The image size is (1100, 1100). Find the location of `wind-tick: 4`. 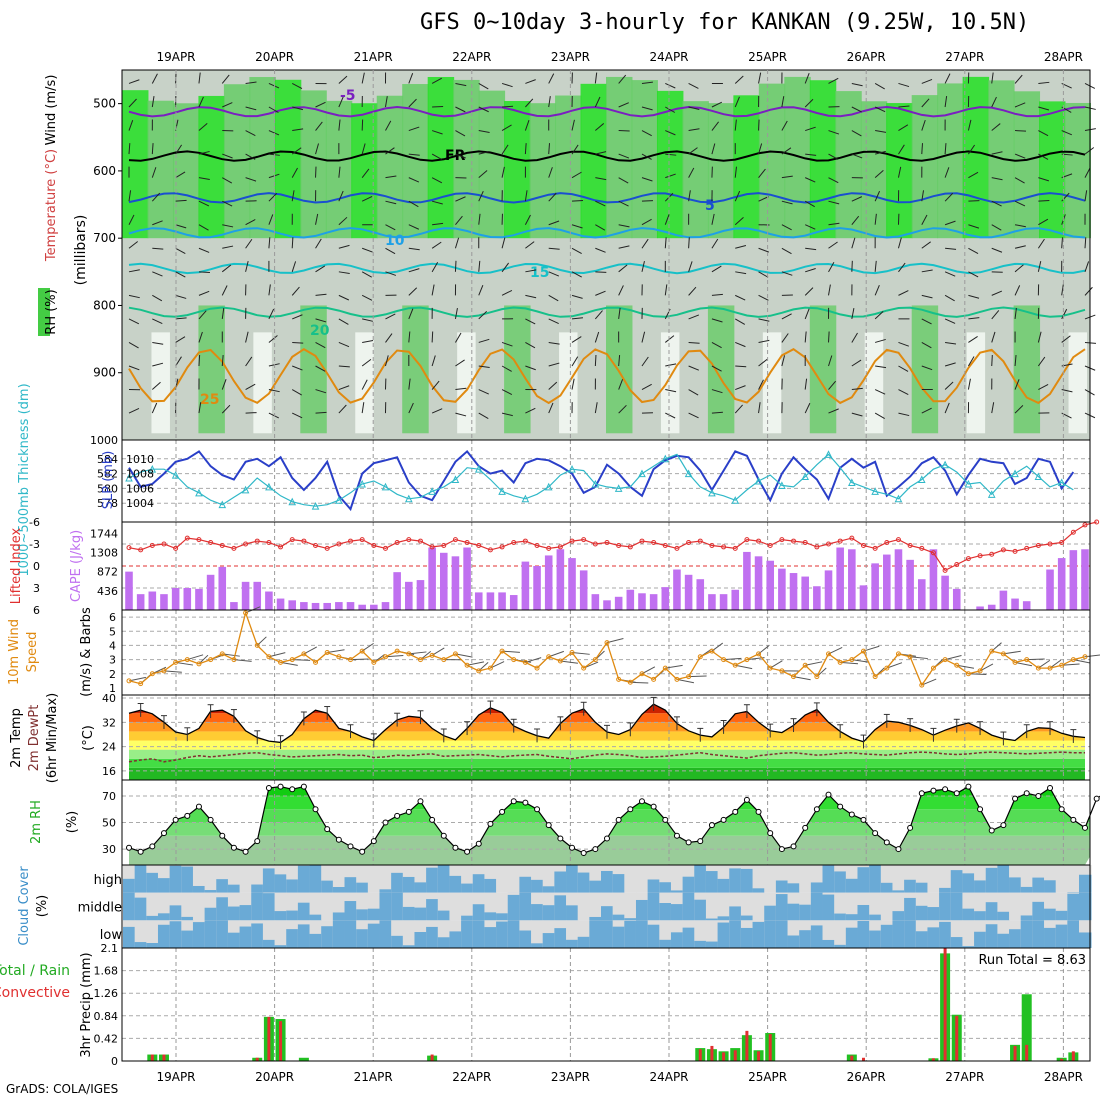

wind-tick: 4 is located at coordinates (112, 645).